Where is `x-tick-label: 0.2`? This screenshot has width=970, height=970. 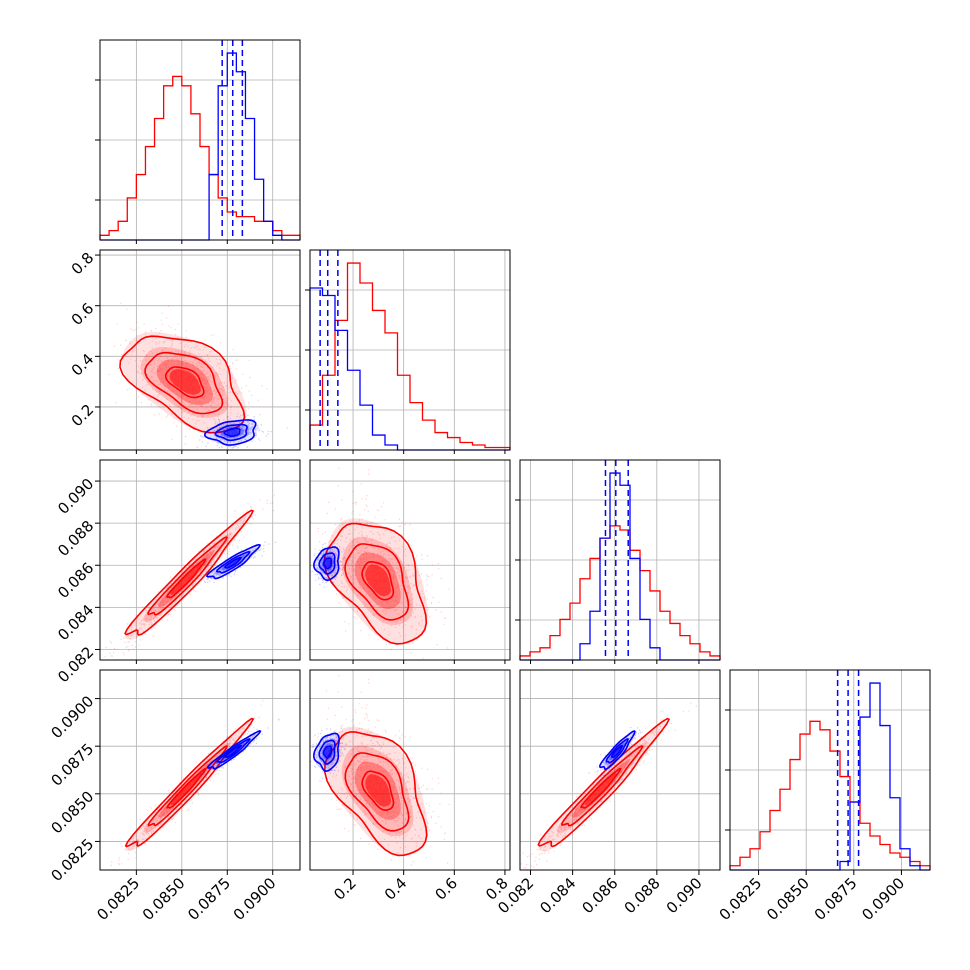
x-tick-label: 0.2 is located at coordinates (345, 889).